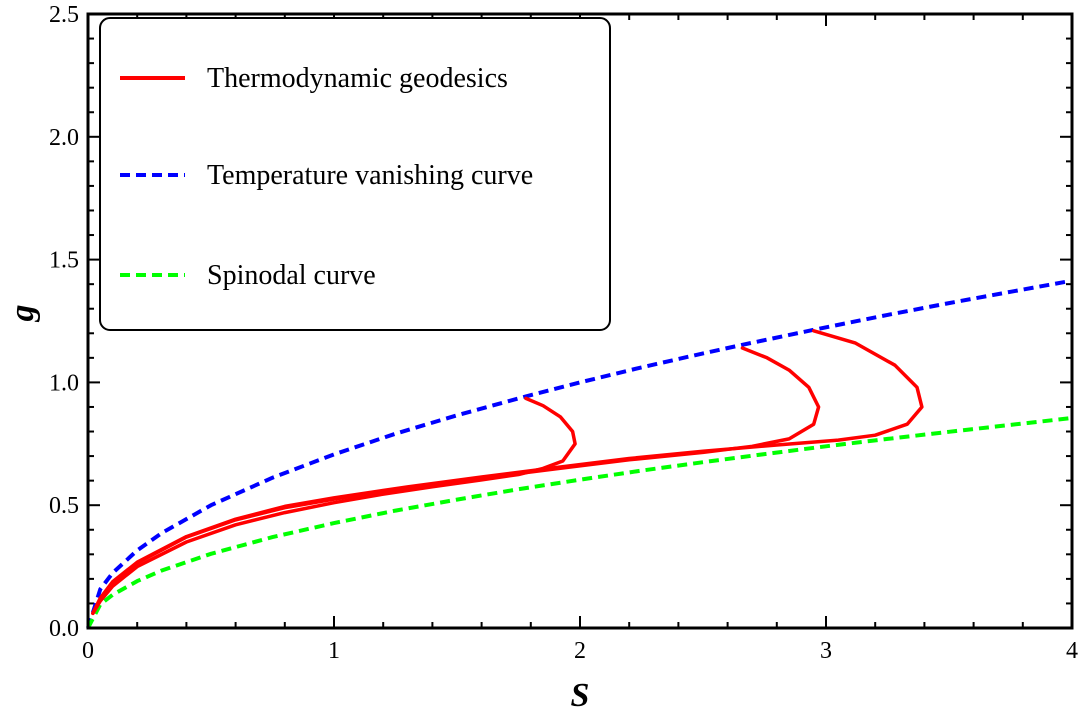  What do you see at coordinates (291, 275) in the screenshot?
I see `legend-label-spinodal: Spinodal curve` at bounding box center [291, 275].